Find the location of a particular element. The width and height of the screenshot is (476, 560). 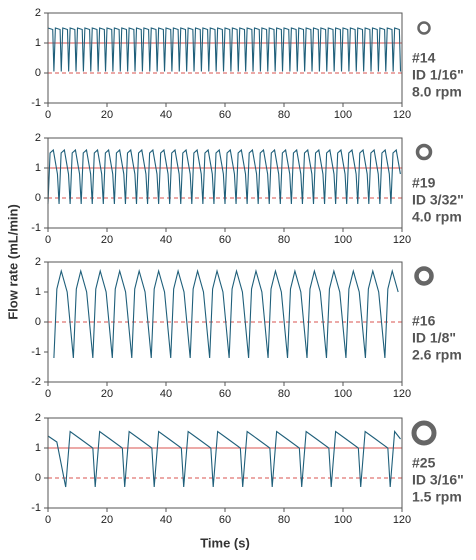

panel-annotation: 4.0 rpm is located at coordinates (437, 217).